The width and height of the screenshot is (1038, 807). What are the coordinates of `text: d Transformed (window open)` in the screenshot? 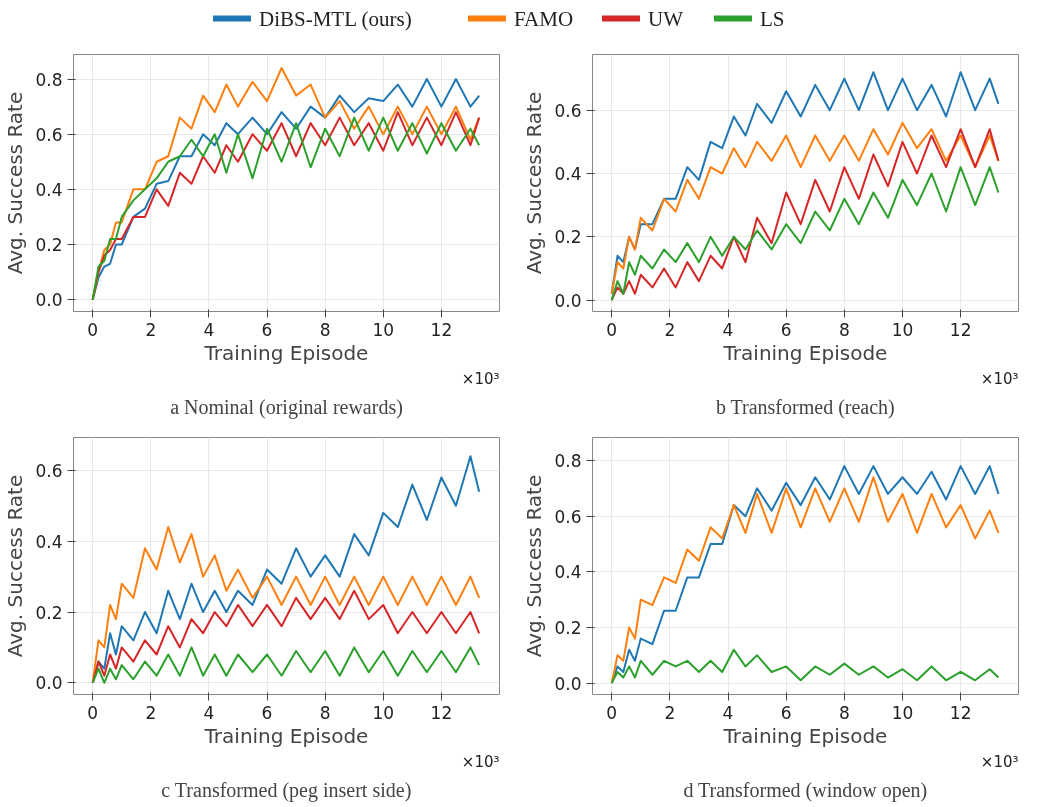 It's located at (805, 790).